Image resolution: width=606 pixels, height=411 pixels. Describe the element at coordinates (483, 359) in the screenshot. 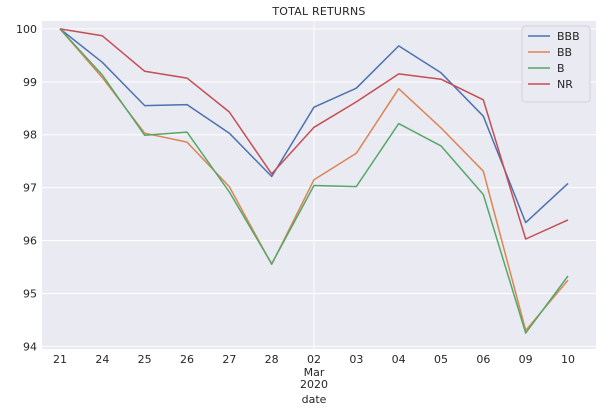

I see `x-tick-label: 06` at that location.